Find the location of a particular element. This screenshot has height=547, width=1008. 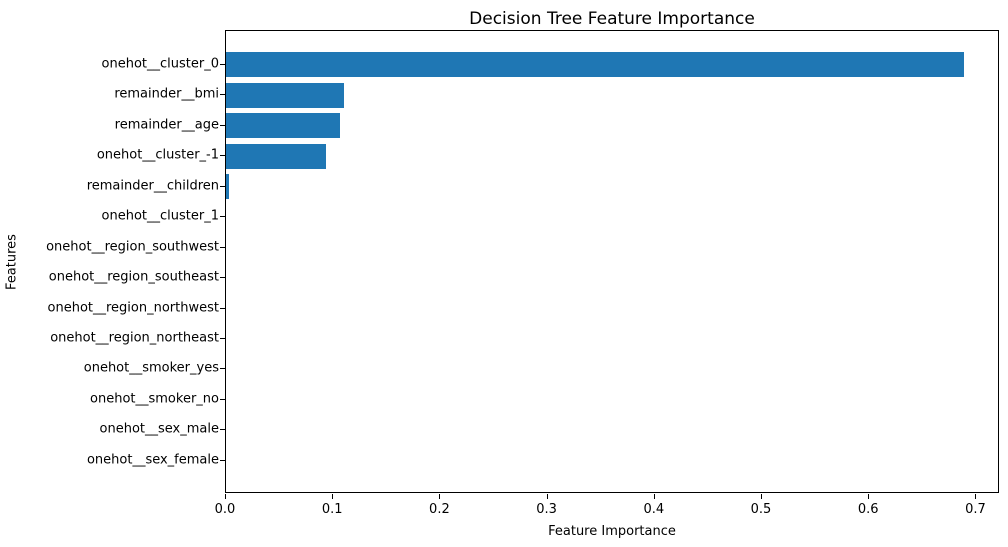

y-axis-label: Features is located at coordinates (12, 262).